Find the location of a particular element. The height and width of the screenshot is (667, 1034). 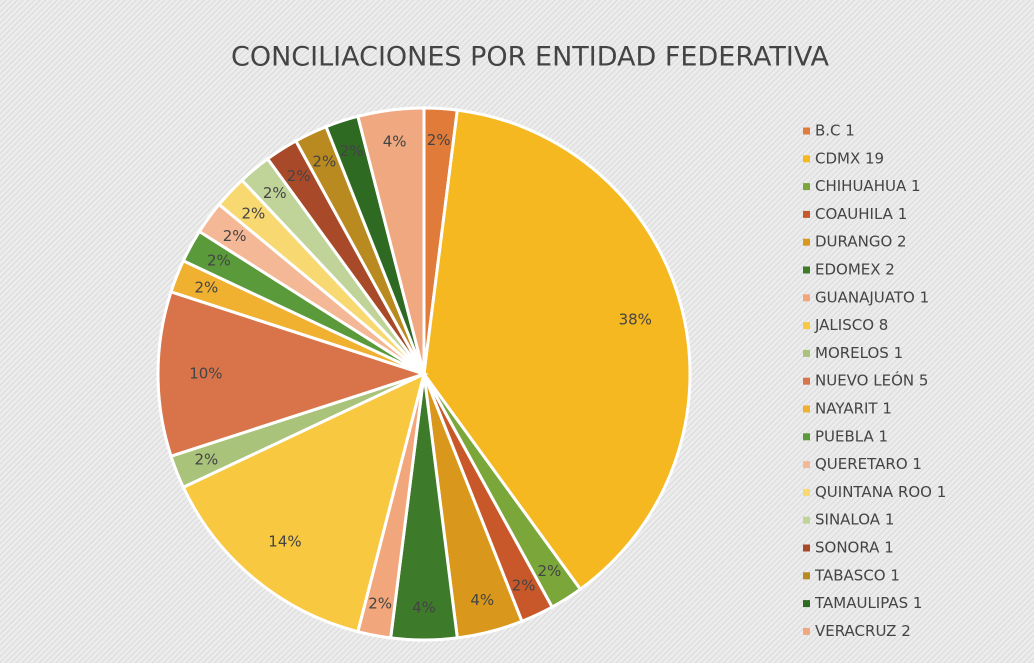

legend-label: CHIHUAHUA 1 is located at coordinates (868, 186).